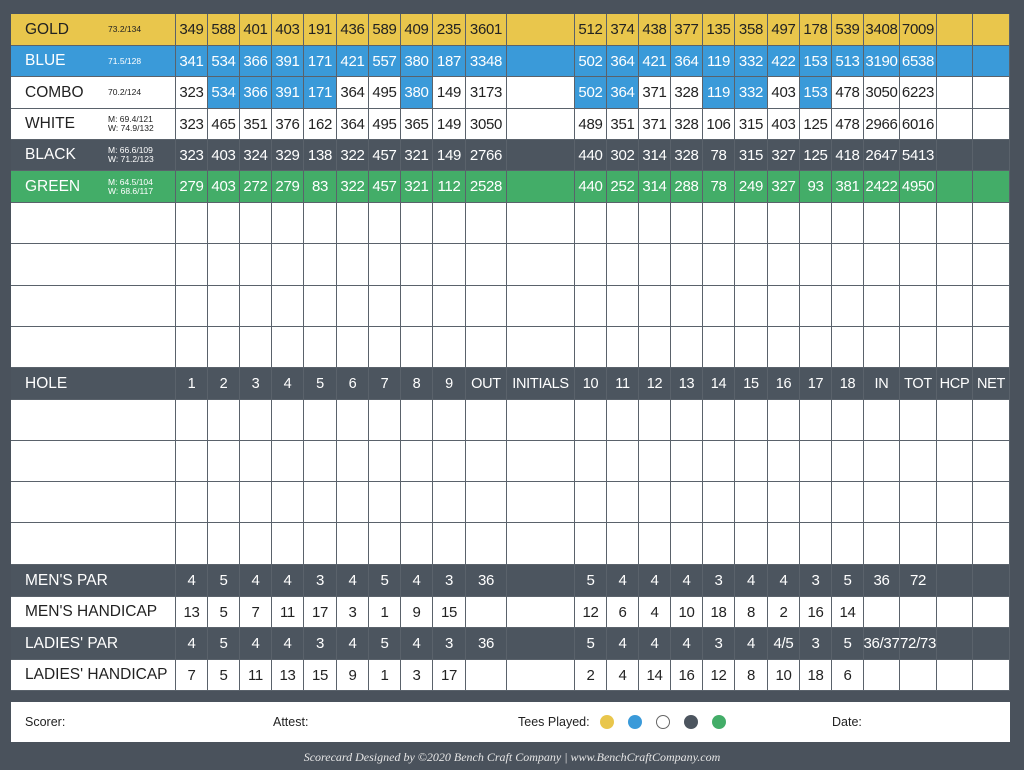 The height and width of the screenshot is (770, 1024). I want to click on cell: 9, so click(449, 384).